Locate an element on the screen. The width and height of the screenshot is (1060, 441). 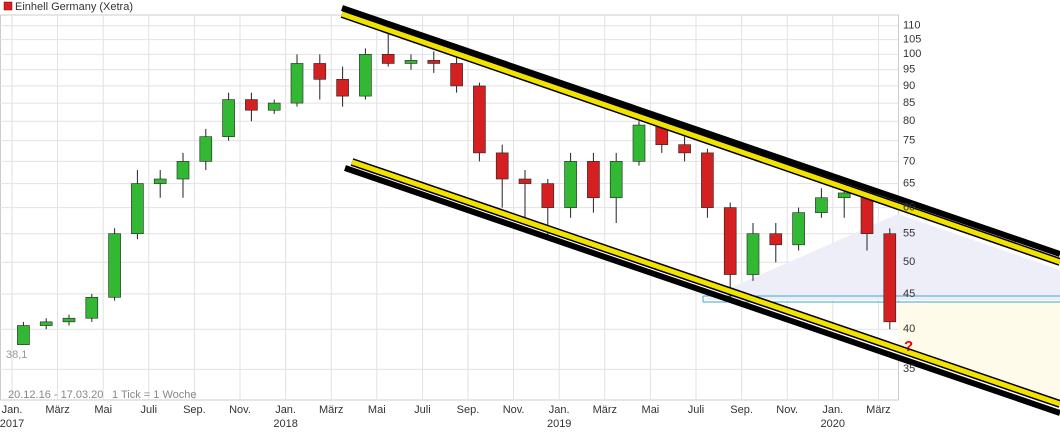
y-tick-label: 40 is located at coordinates (909, 329).